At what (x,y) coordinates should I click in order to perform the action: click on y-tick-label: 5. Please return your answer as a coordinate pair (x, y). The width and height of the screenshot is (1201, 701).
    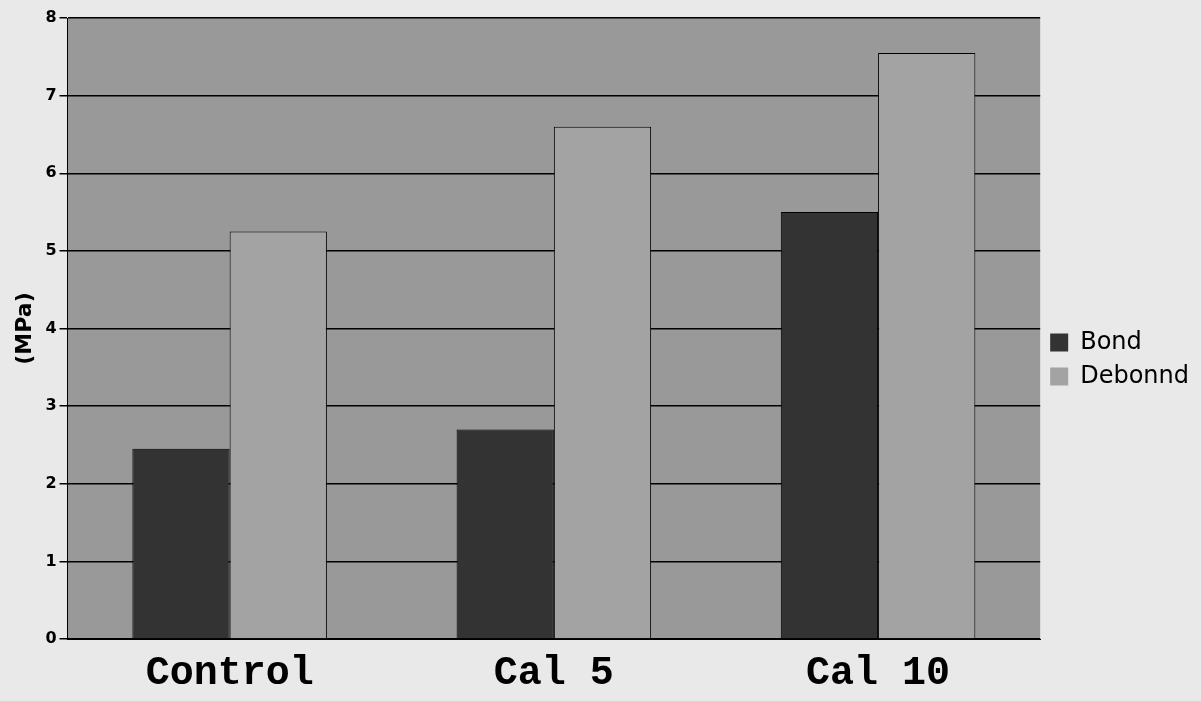
    Looking at the image, I should click on (51, 250).